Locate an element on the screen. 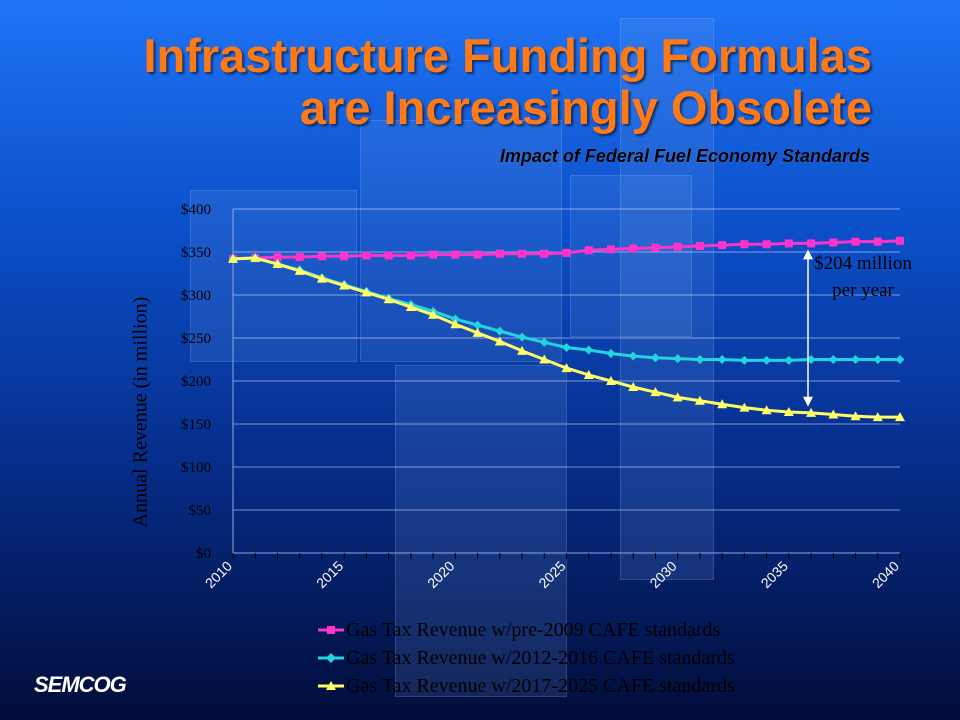 The width and height of the screenshot is (960, 720). x-tick-label: 2020 is located at coordinates (440, 574).